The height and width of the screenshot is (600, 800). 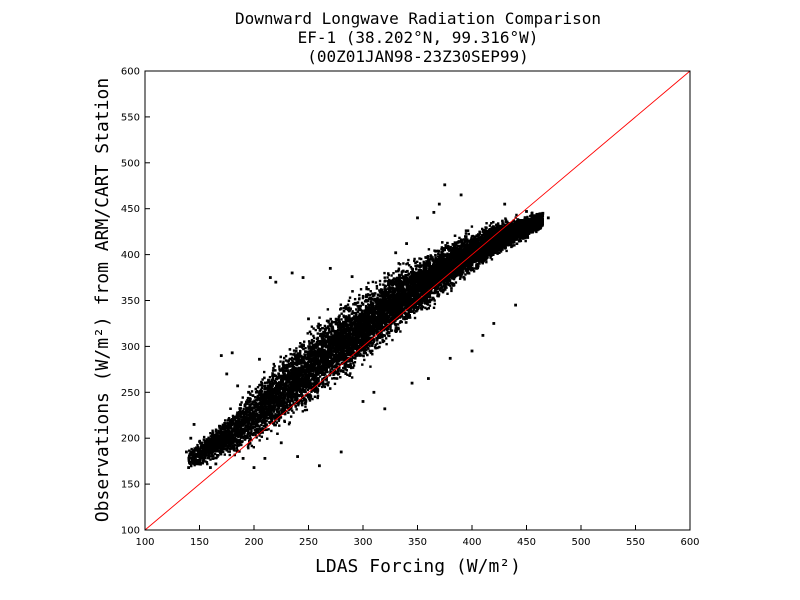 I want to click on chart-title: Downward Longwave Radiation Comparison, so click(x=418, y=18).